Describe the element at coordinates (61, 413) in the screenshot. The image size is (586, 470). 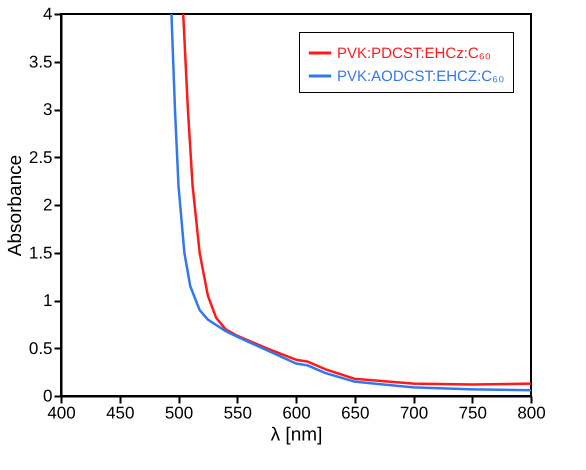
I see `x-tick-label: 400` at that location.